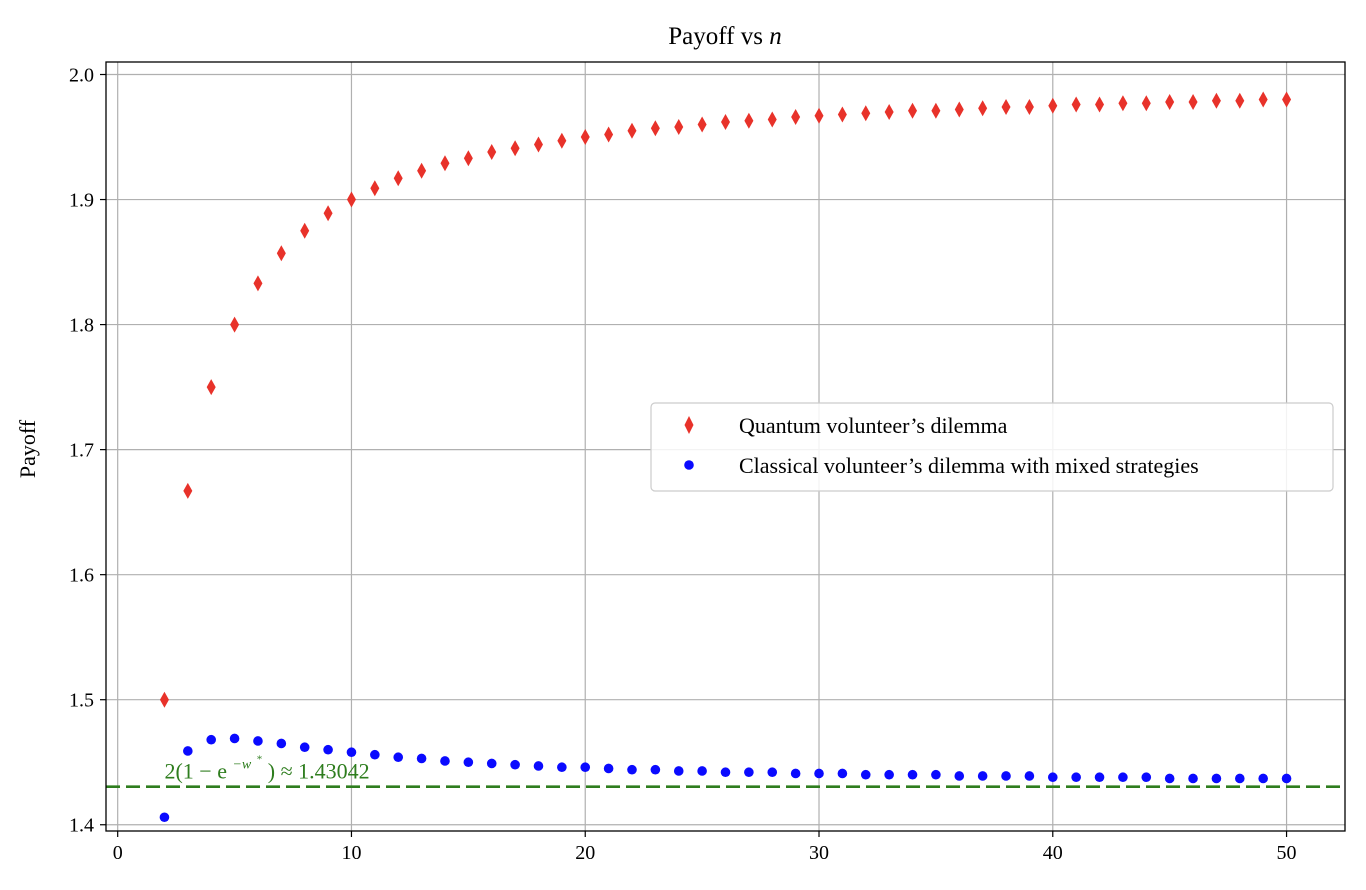 The width and height of the screenshot is (1366, 890). Describe the element at coordinates (178, 771) in the screenshot. I see `ref-label-prefix: 2(1` at that location.